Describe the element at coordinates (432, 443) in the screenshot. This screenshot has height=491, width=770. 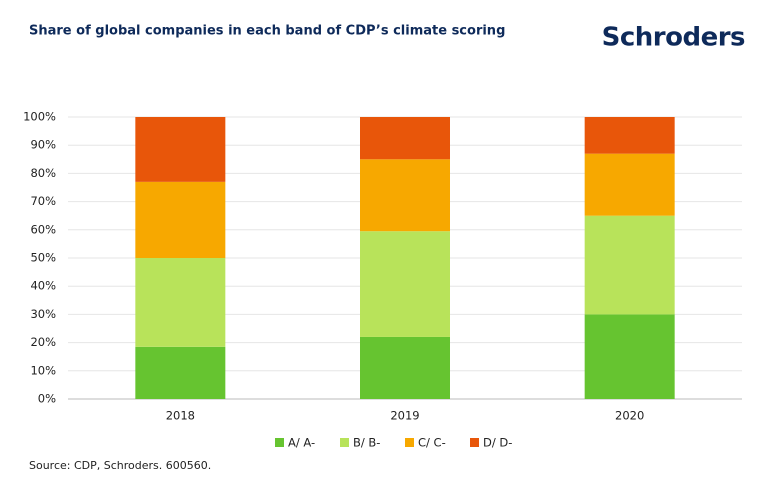
I see `legend-label: C/ C-` at that location.